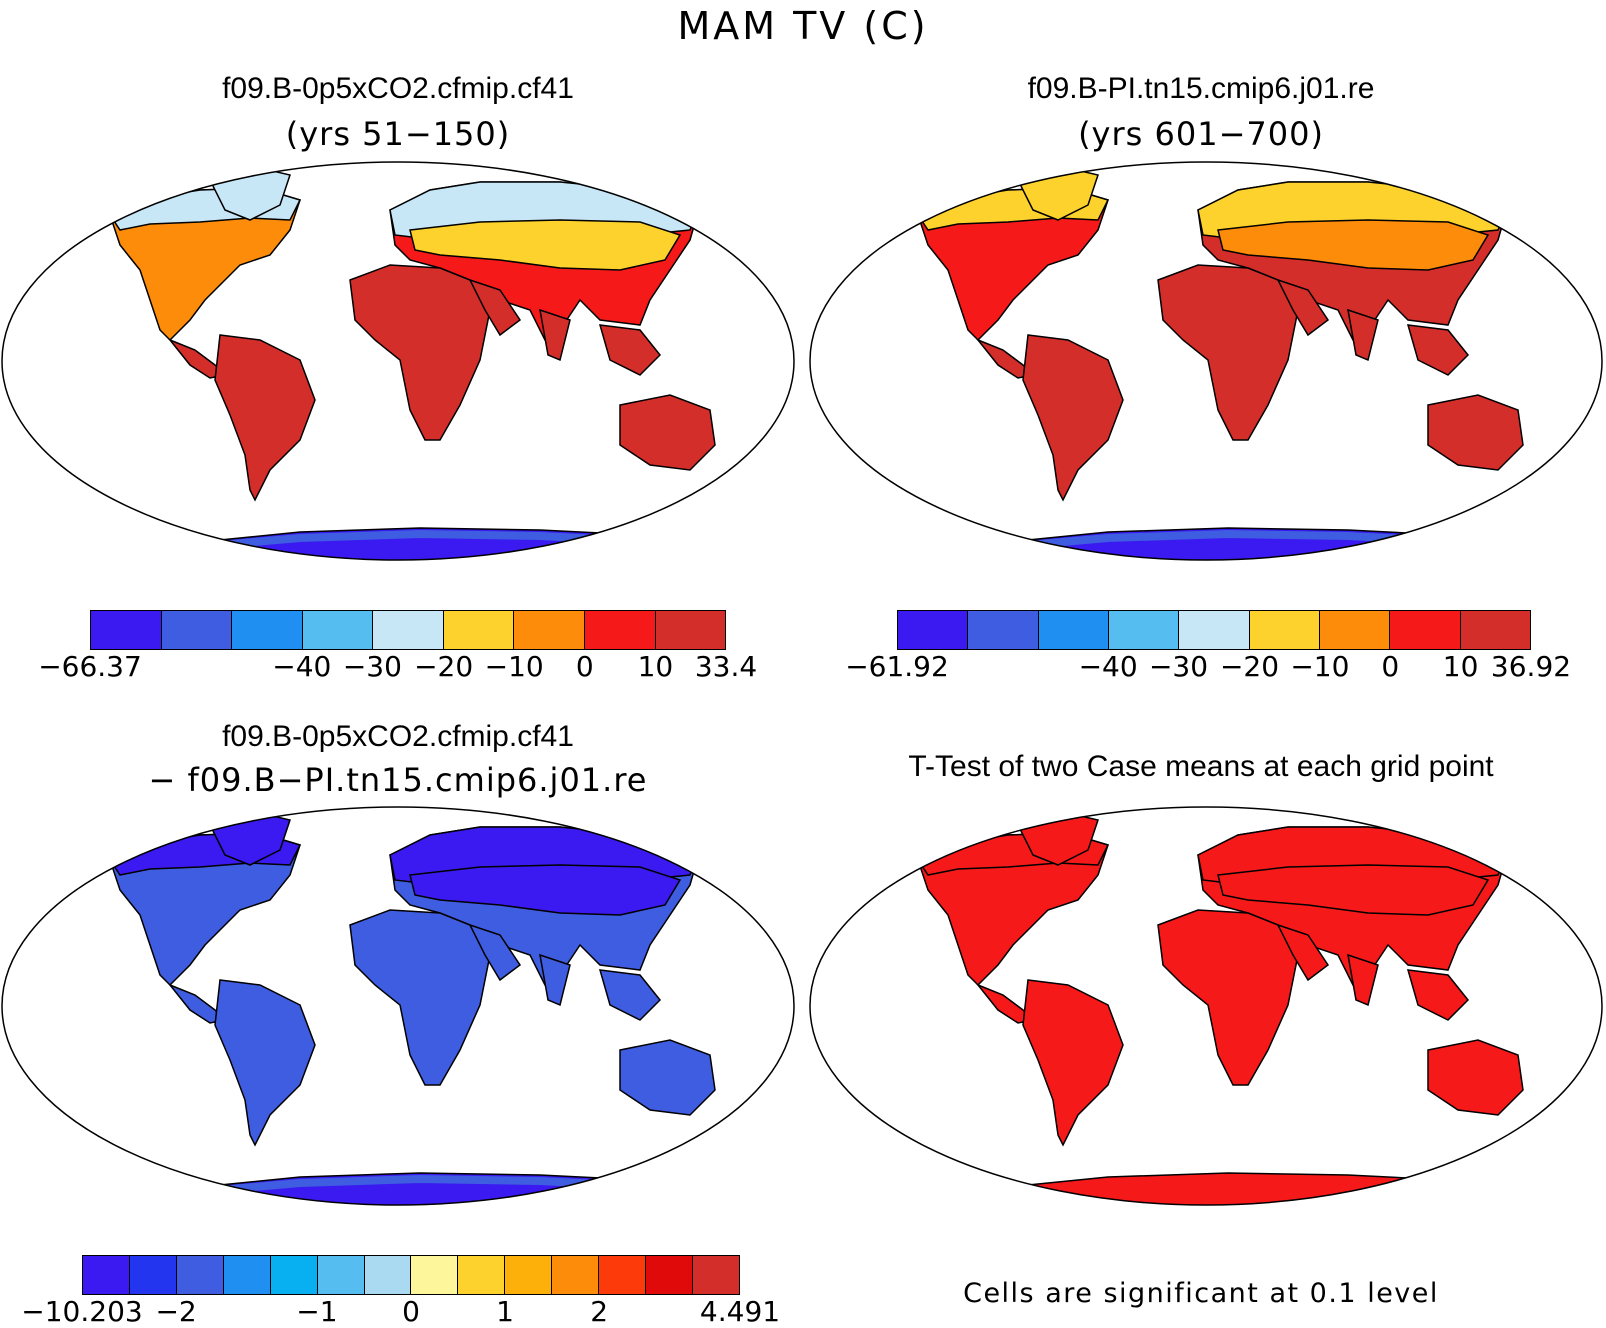 The image size is (1606, 1328). I want to click on colorbar-tick-label: 33.4, so click(726, 666).